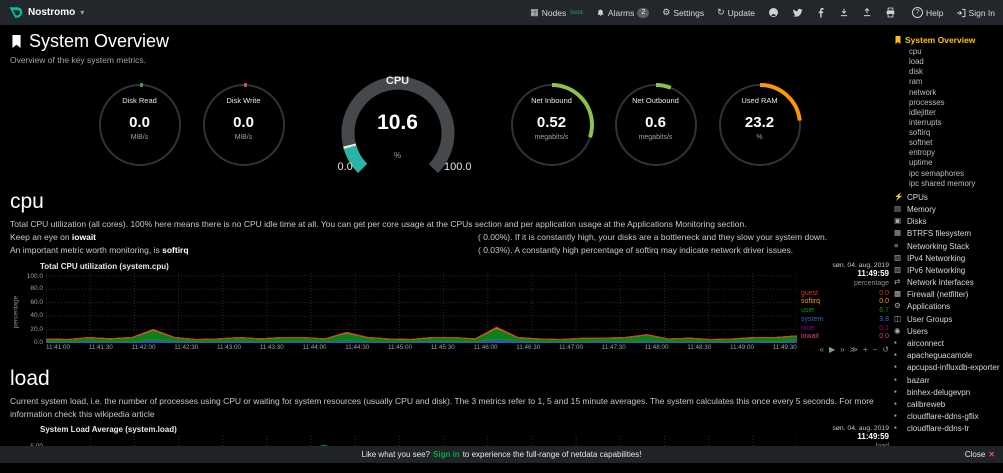 This screenshot has width=1003, height=473. I want to click on gauge-ring, so click(551, 125).